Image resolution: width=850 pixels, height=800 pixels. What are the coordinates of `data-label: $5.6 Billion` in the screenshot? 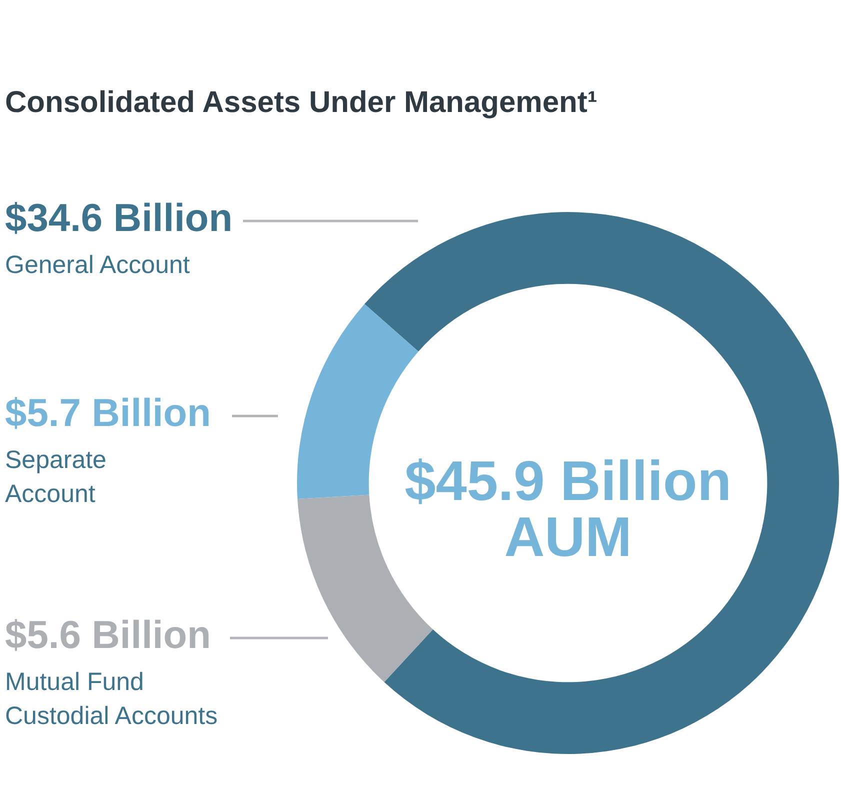 It's located at (108, 635).